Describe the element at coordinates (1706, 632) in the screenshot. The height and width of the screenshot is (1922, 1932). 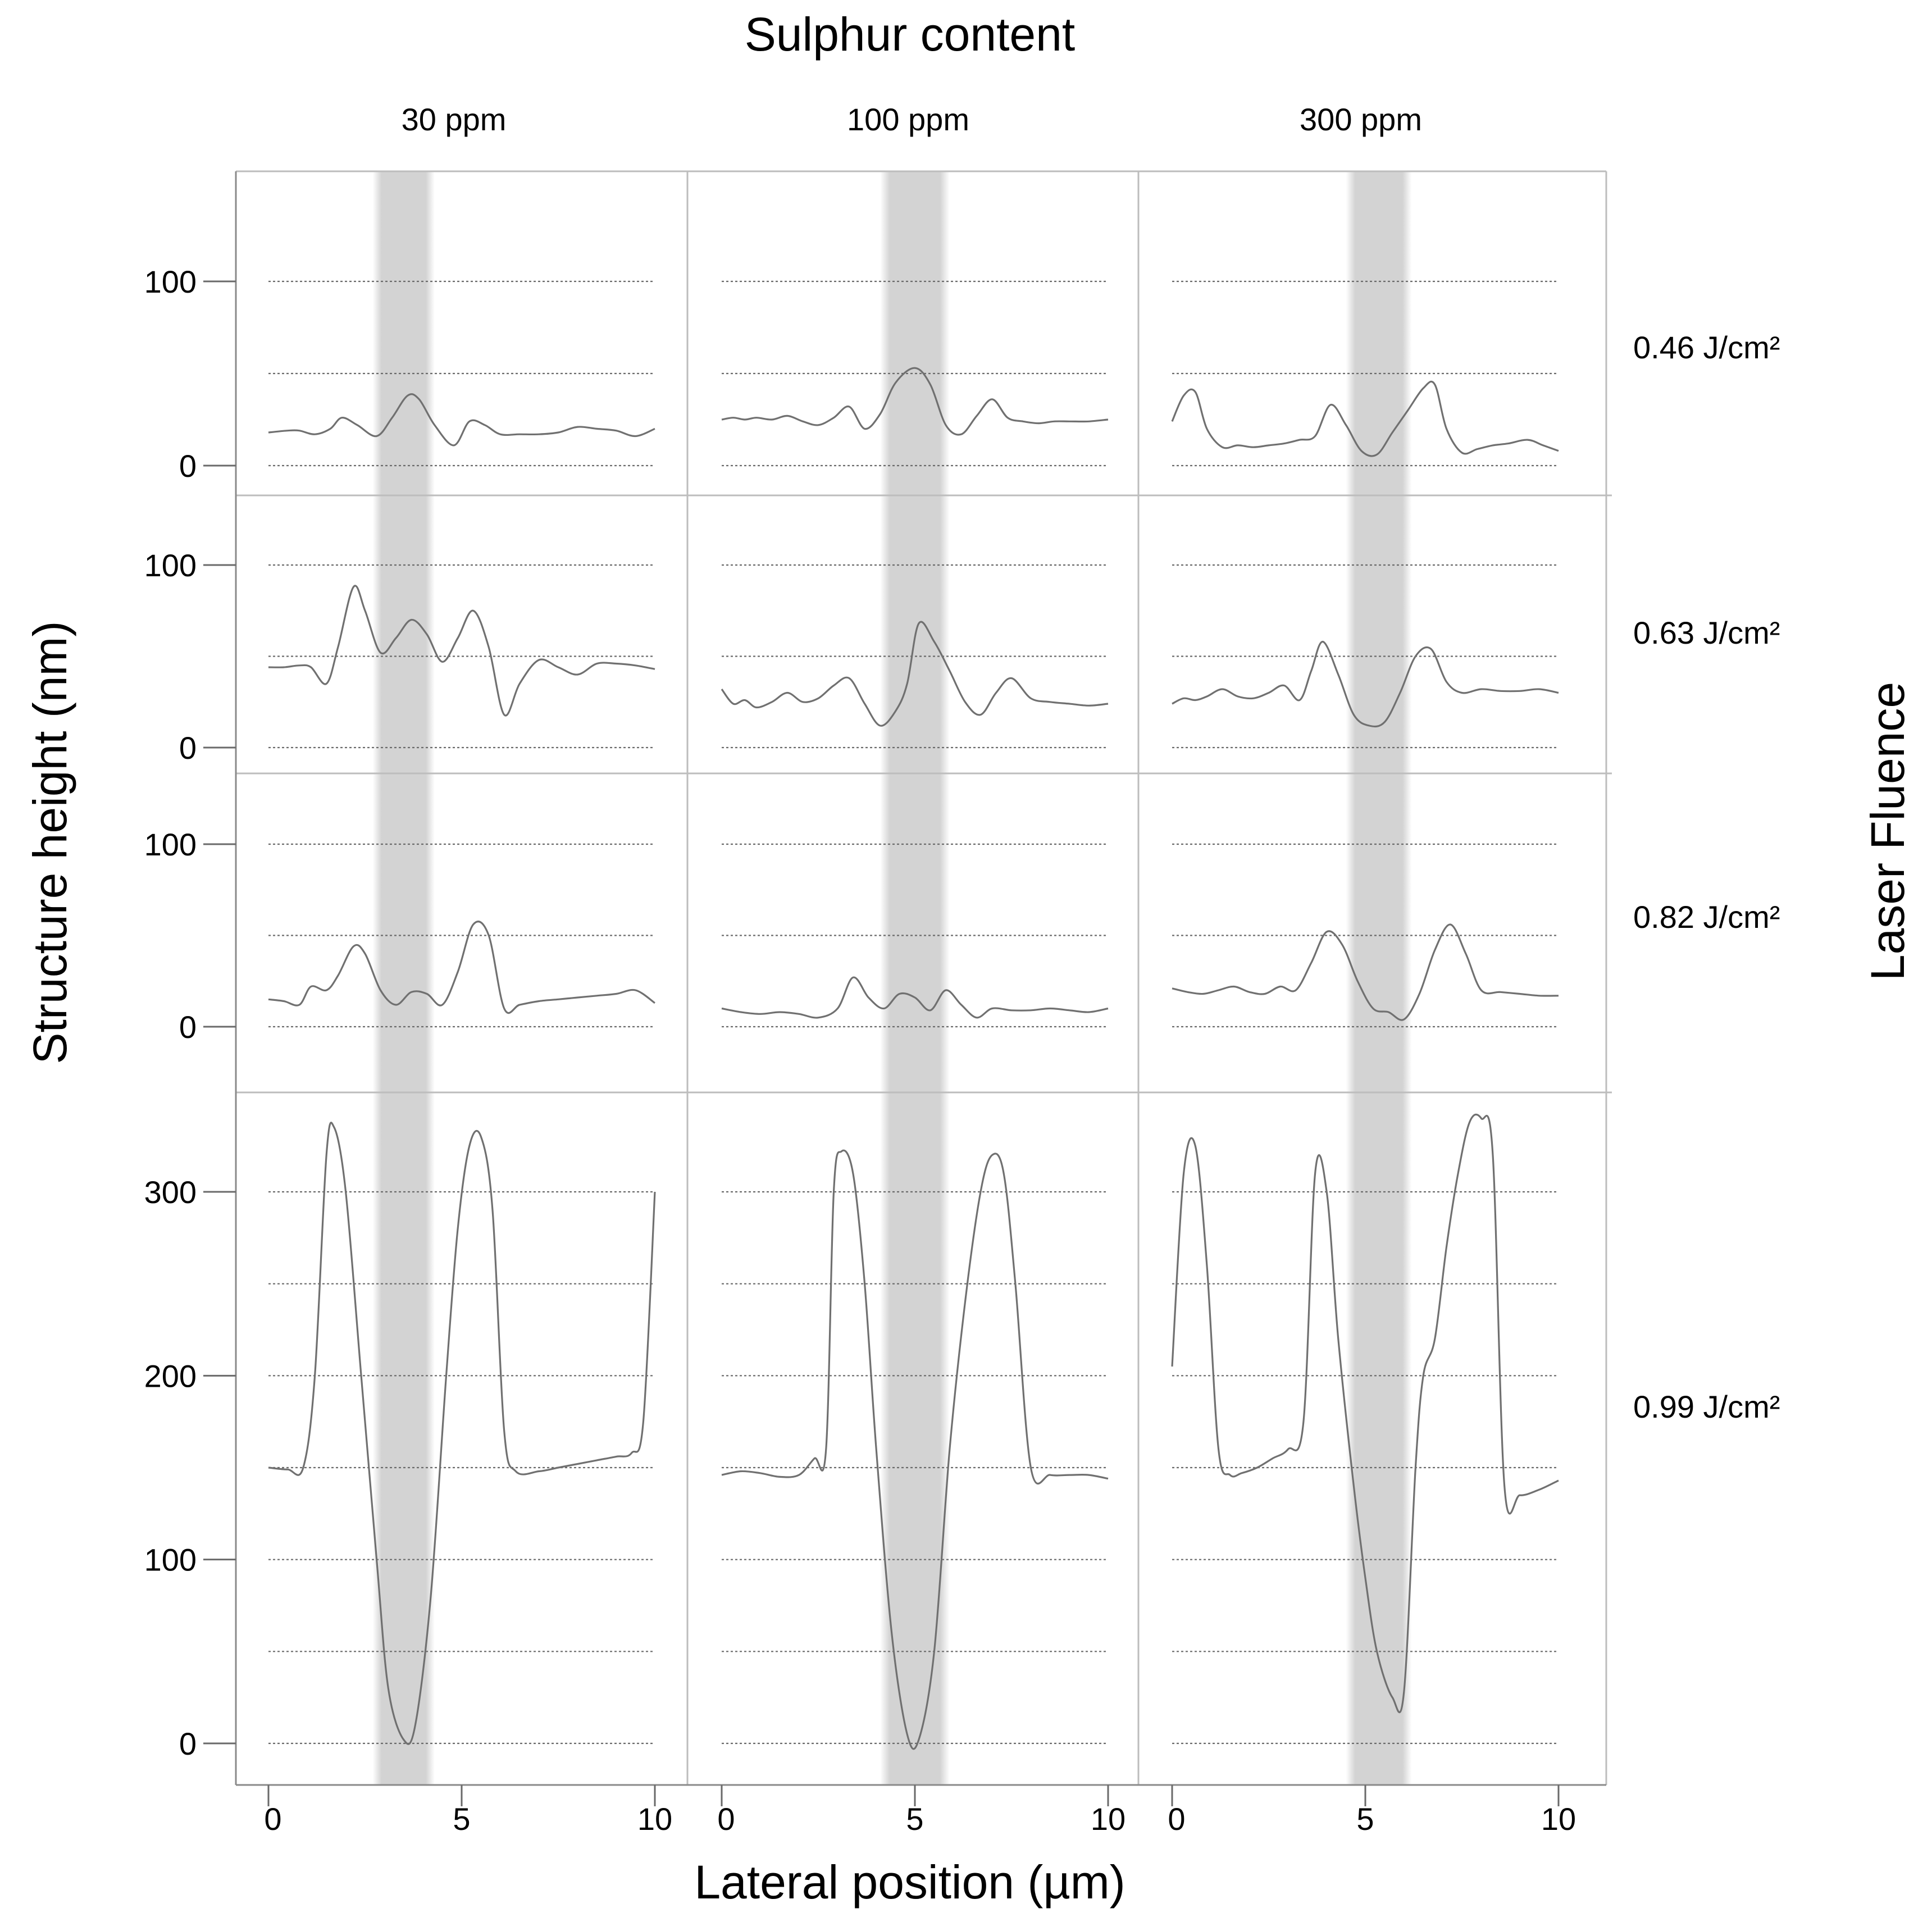
I see `row-label: 0.63 J/cm²` at that location.